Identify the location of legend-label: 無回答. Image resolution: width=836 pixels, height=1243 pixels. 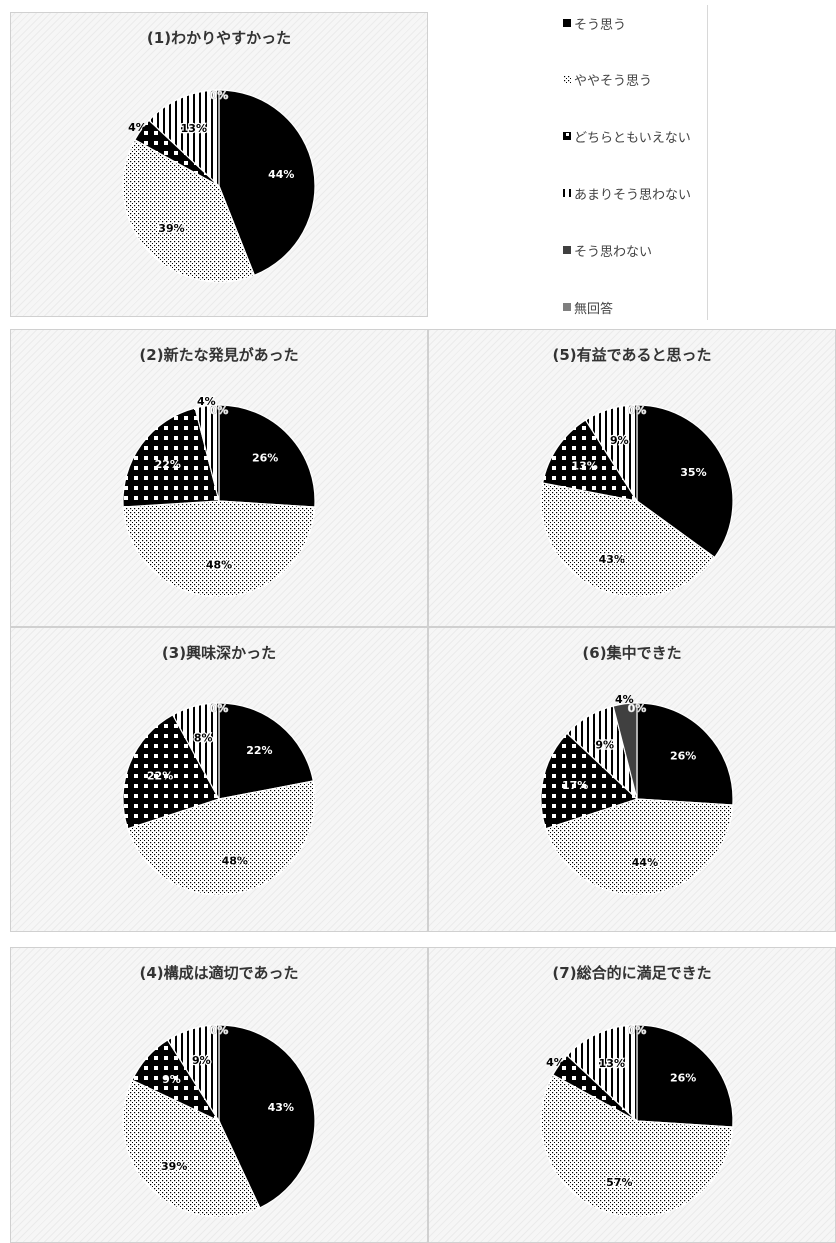
(594, 309).